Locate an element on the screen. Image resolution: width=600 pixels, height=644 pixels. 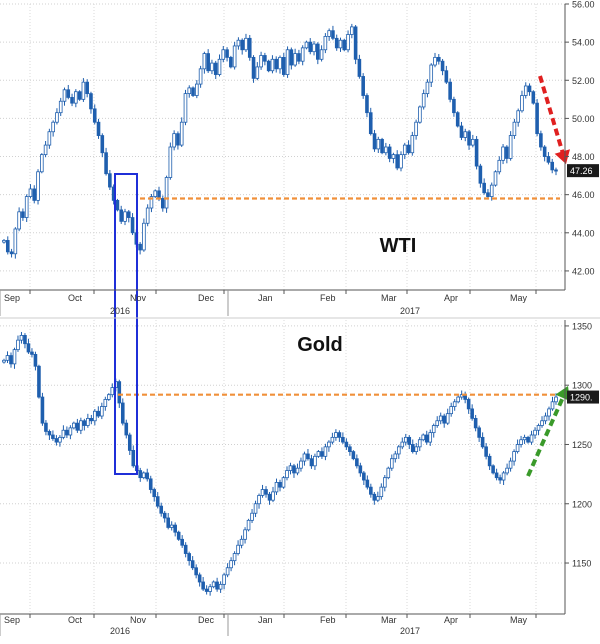
x-tick-label: Feb is located at coordinates (328, 620).